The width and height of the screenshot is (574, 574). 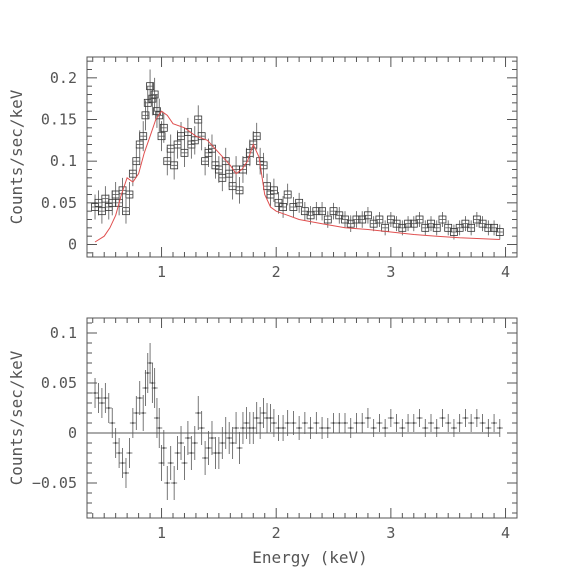 What do you see at coordinates (310, 557) in the screenshot?
I see `x-axis-label: Energy (keV)` at bounding box center [310, 557].